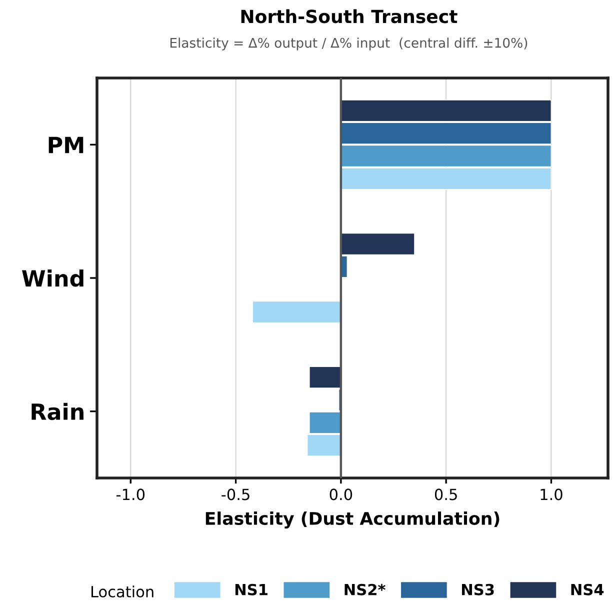 This screenshot has height=603, width=615. I want to click on legend-label: NS4, so click(587, 590).